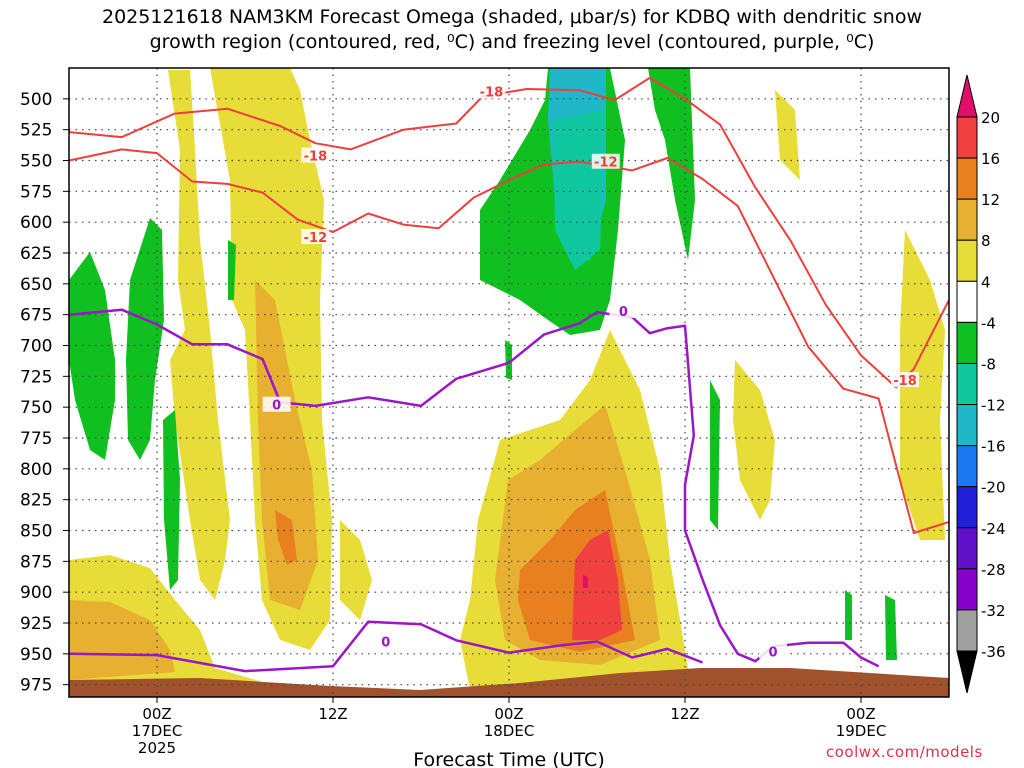  What do you see at coordinates (993, 406) in the screenshot?
I see `colorbar-label: -12` at bounding box center [993, 406].